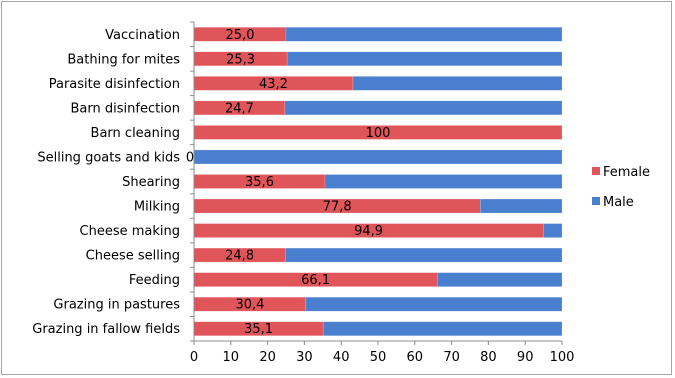  What do you see at coordinates (130, 231) in the screenshot?
I see `category-label: Cheese making` at bounding box center [130, 231].